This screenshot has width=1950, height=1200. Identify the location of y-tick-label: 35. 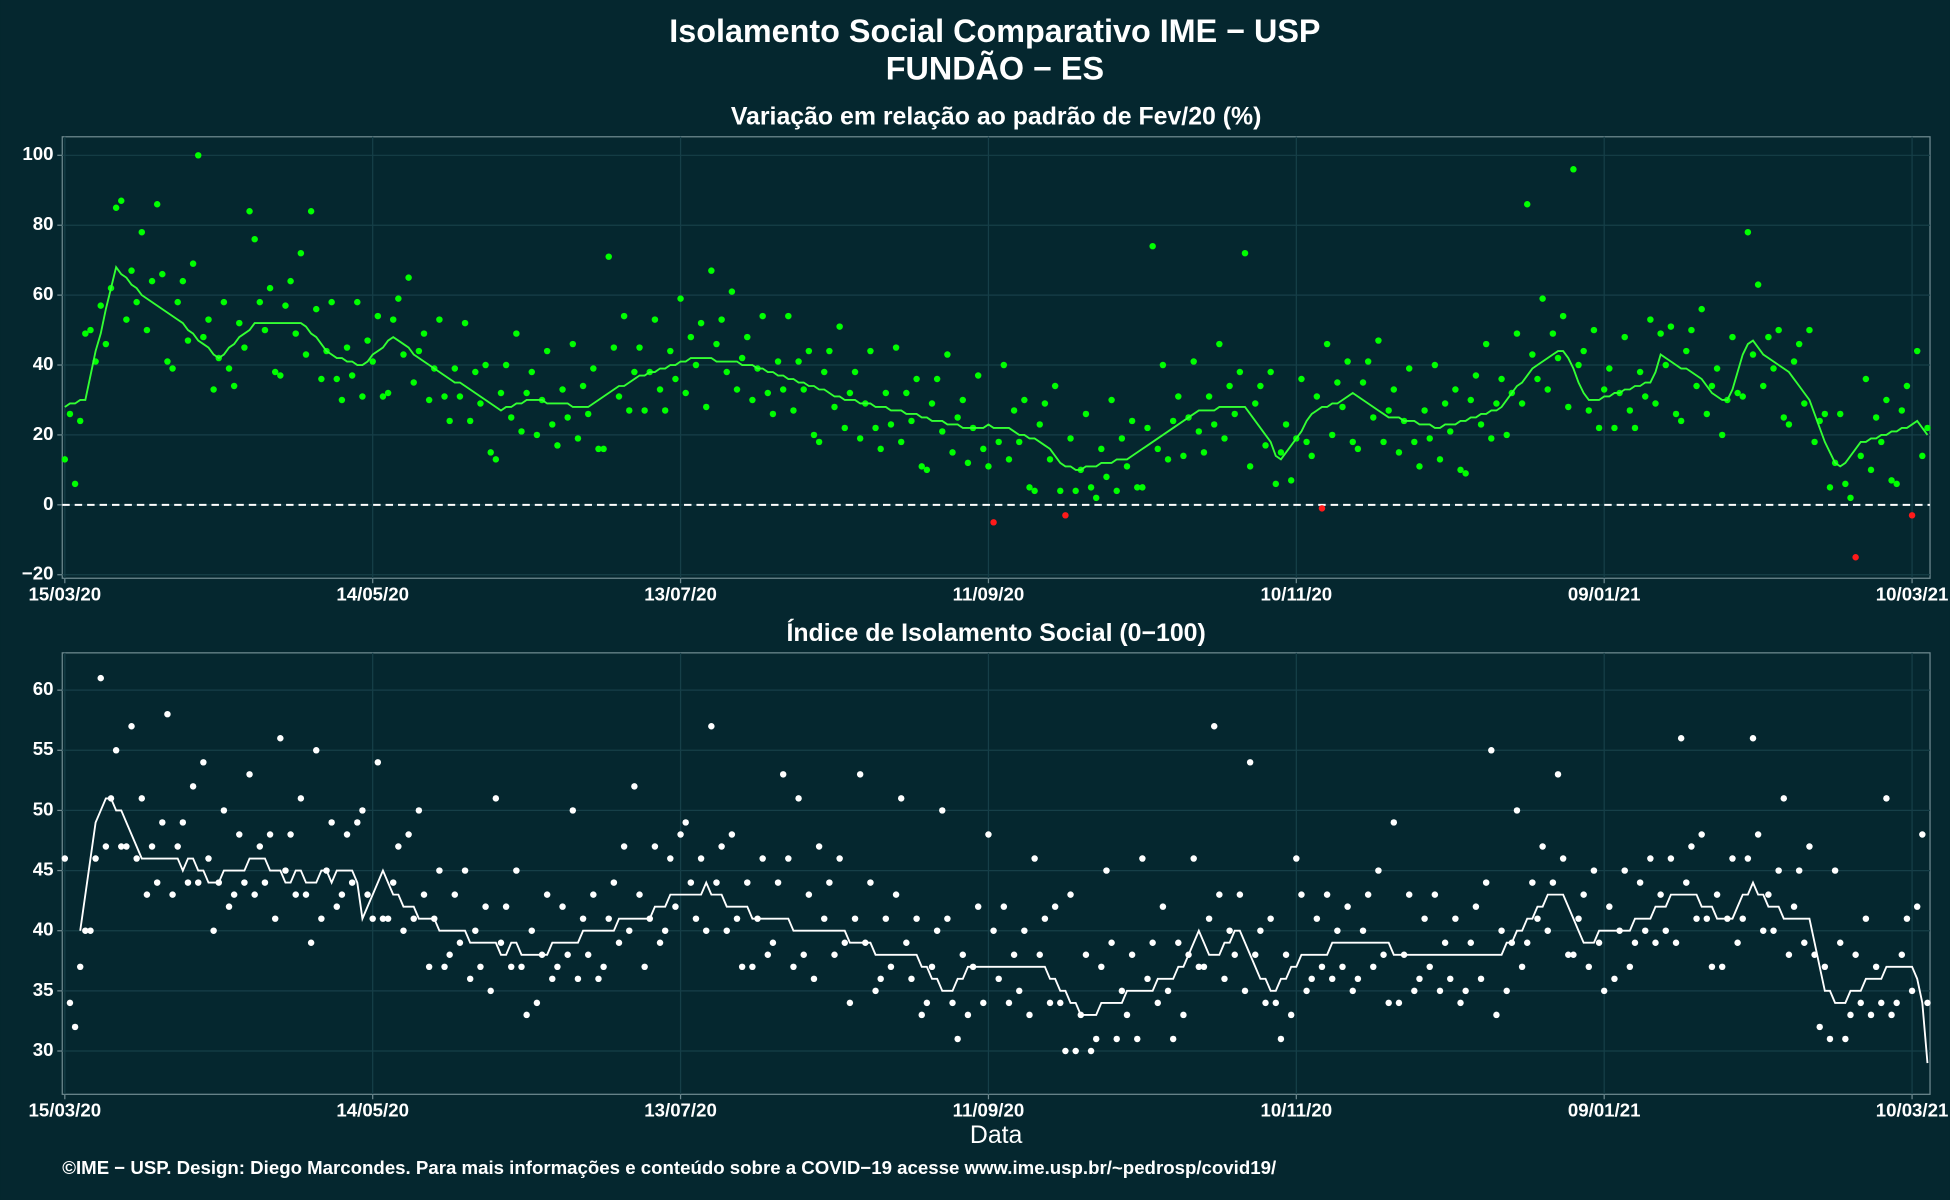
(43, 989).